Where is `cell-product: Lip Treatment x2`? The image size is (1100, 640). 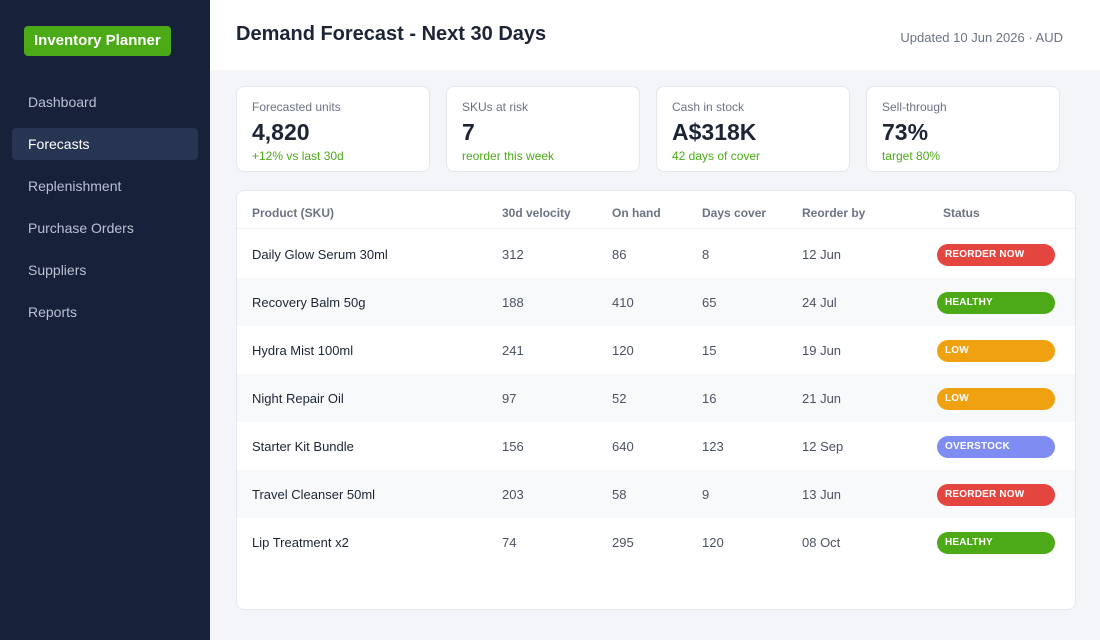 cell-product: Lip Treatment x2 is located at coordinates (300, 542).